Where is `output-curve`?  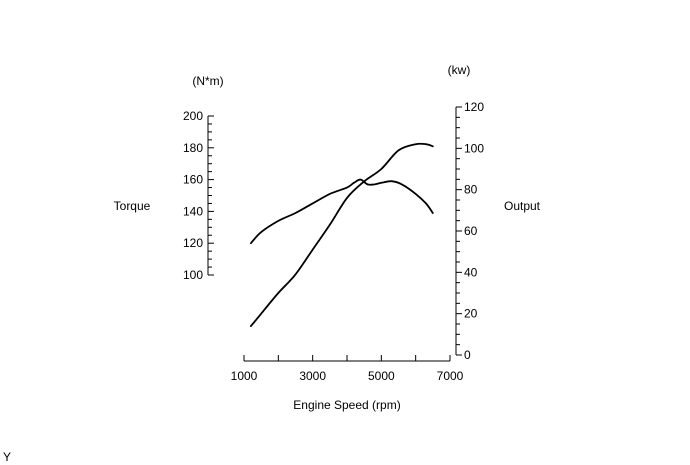 output-curve is located at coordinates (342, 234).